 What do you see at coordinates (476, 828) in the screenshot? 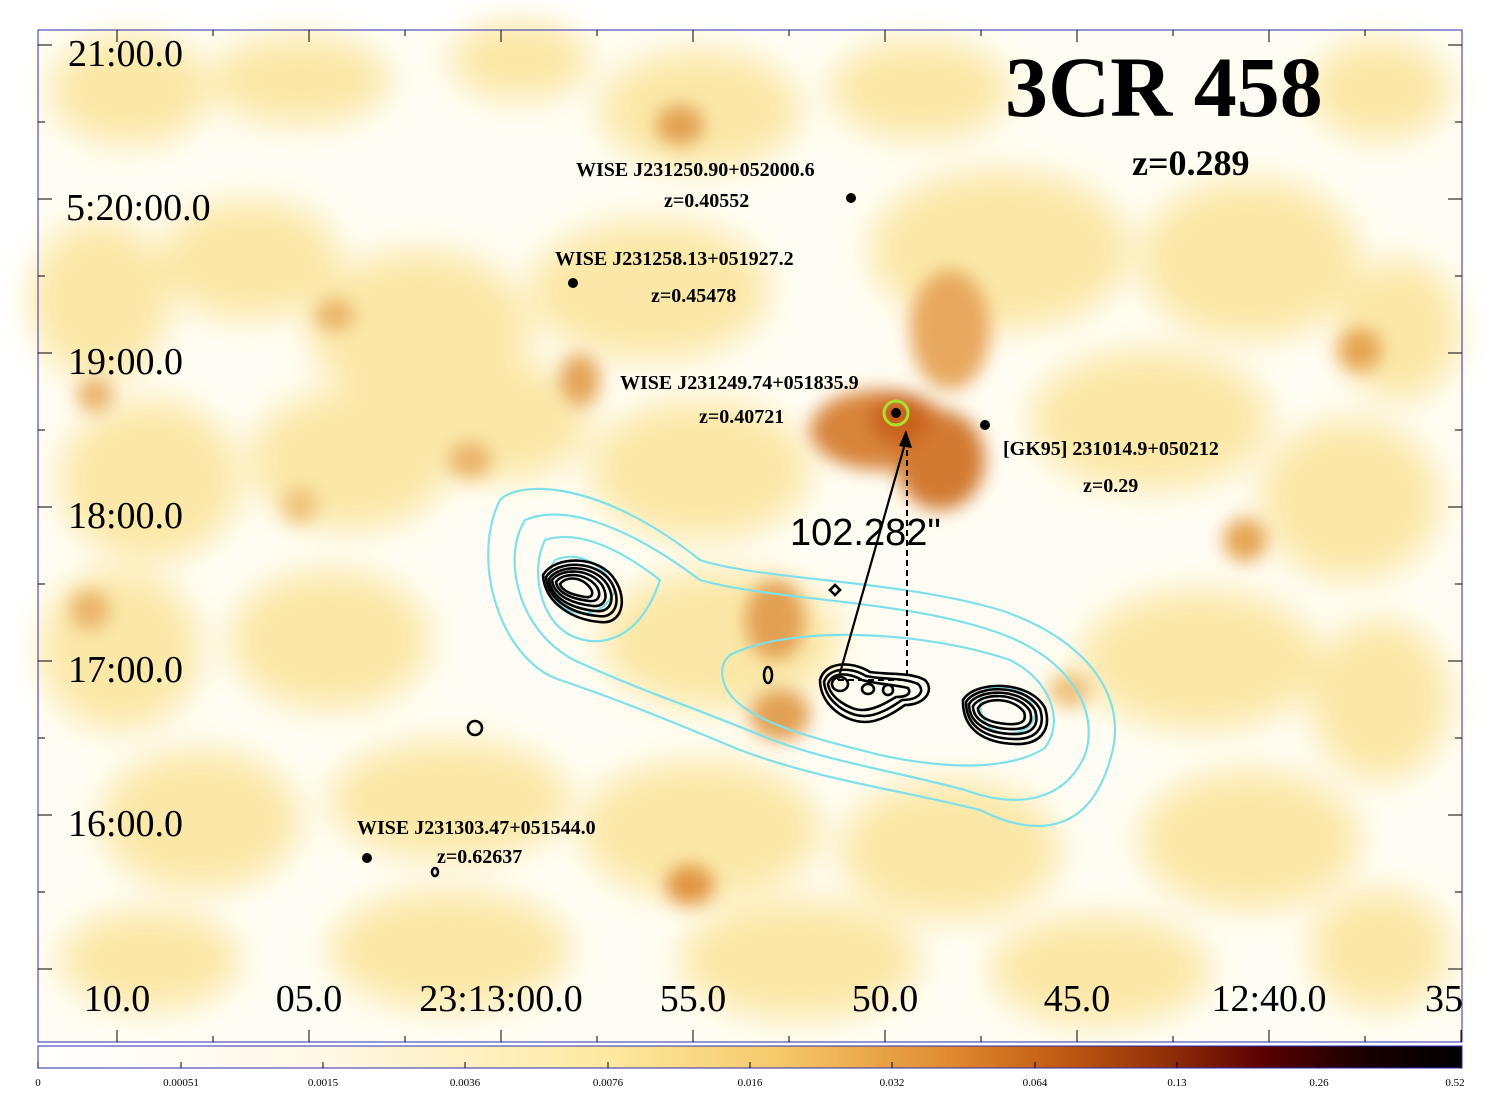
I see `source-name: WISE J231303.47+051544.0` at bounding box center [476, 828].